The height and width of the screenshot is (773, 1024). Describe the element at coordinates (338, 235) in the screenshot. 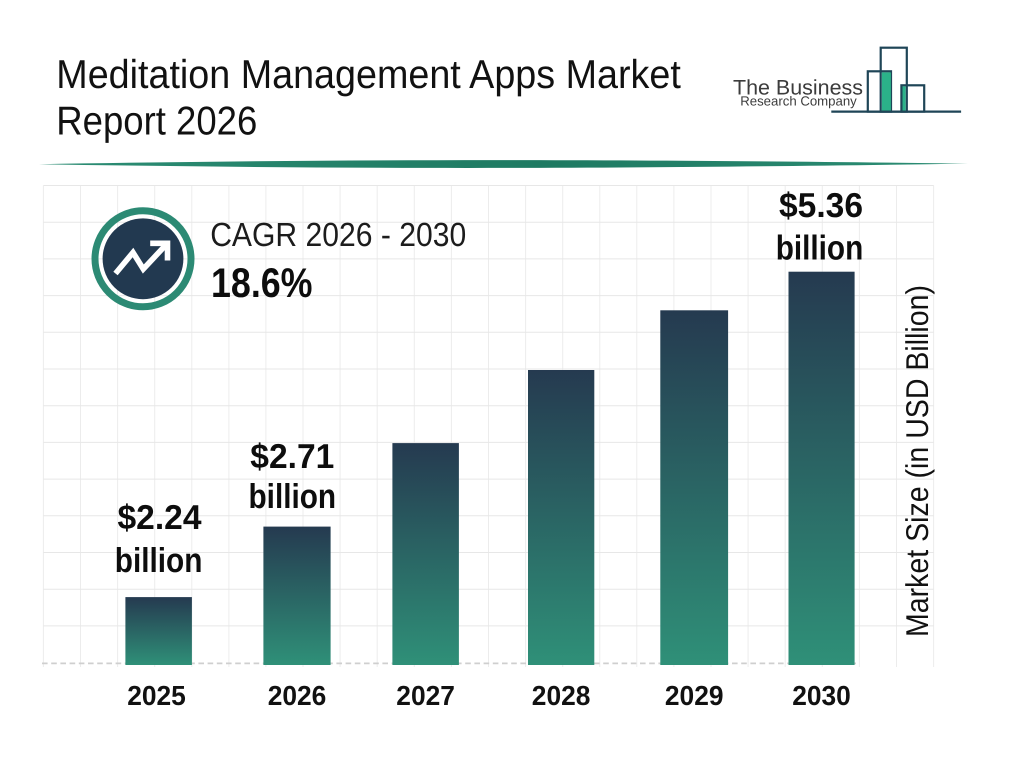

I see `svg-text: CAGR 2026 - 2030` at that location.